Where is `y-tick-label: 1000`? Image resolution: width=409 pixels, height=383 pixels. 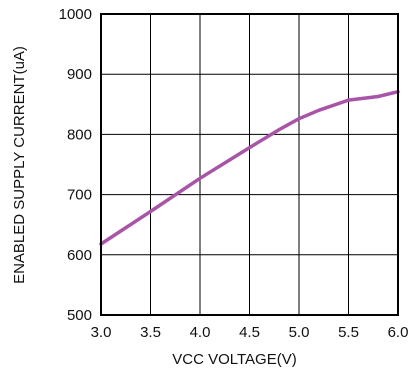 y-tick-label: 1000 is located at coordinates (75, 14).